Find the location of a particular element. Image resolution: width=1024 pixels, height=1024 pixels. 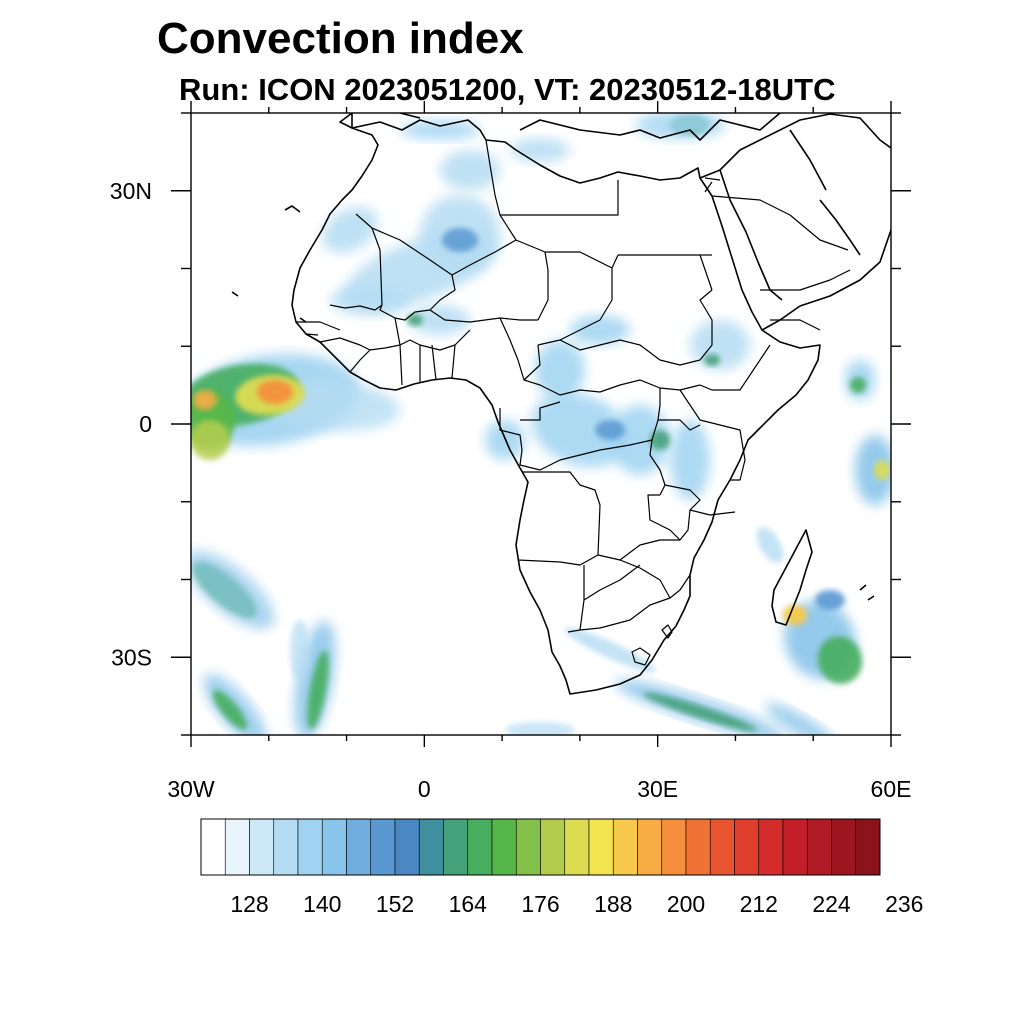

colorbar-label: 236 is located at coordinates (904, 904).